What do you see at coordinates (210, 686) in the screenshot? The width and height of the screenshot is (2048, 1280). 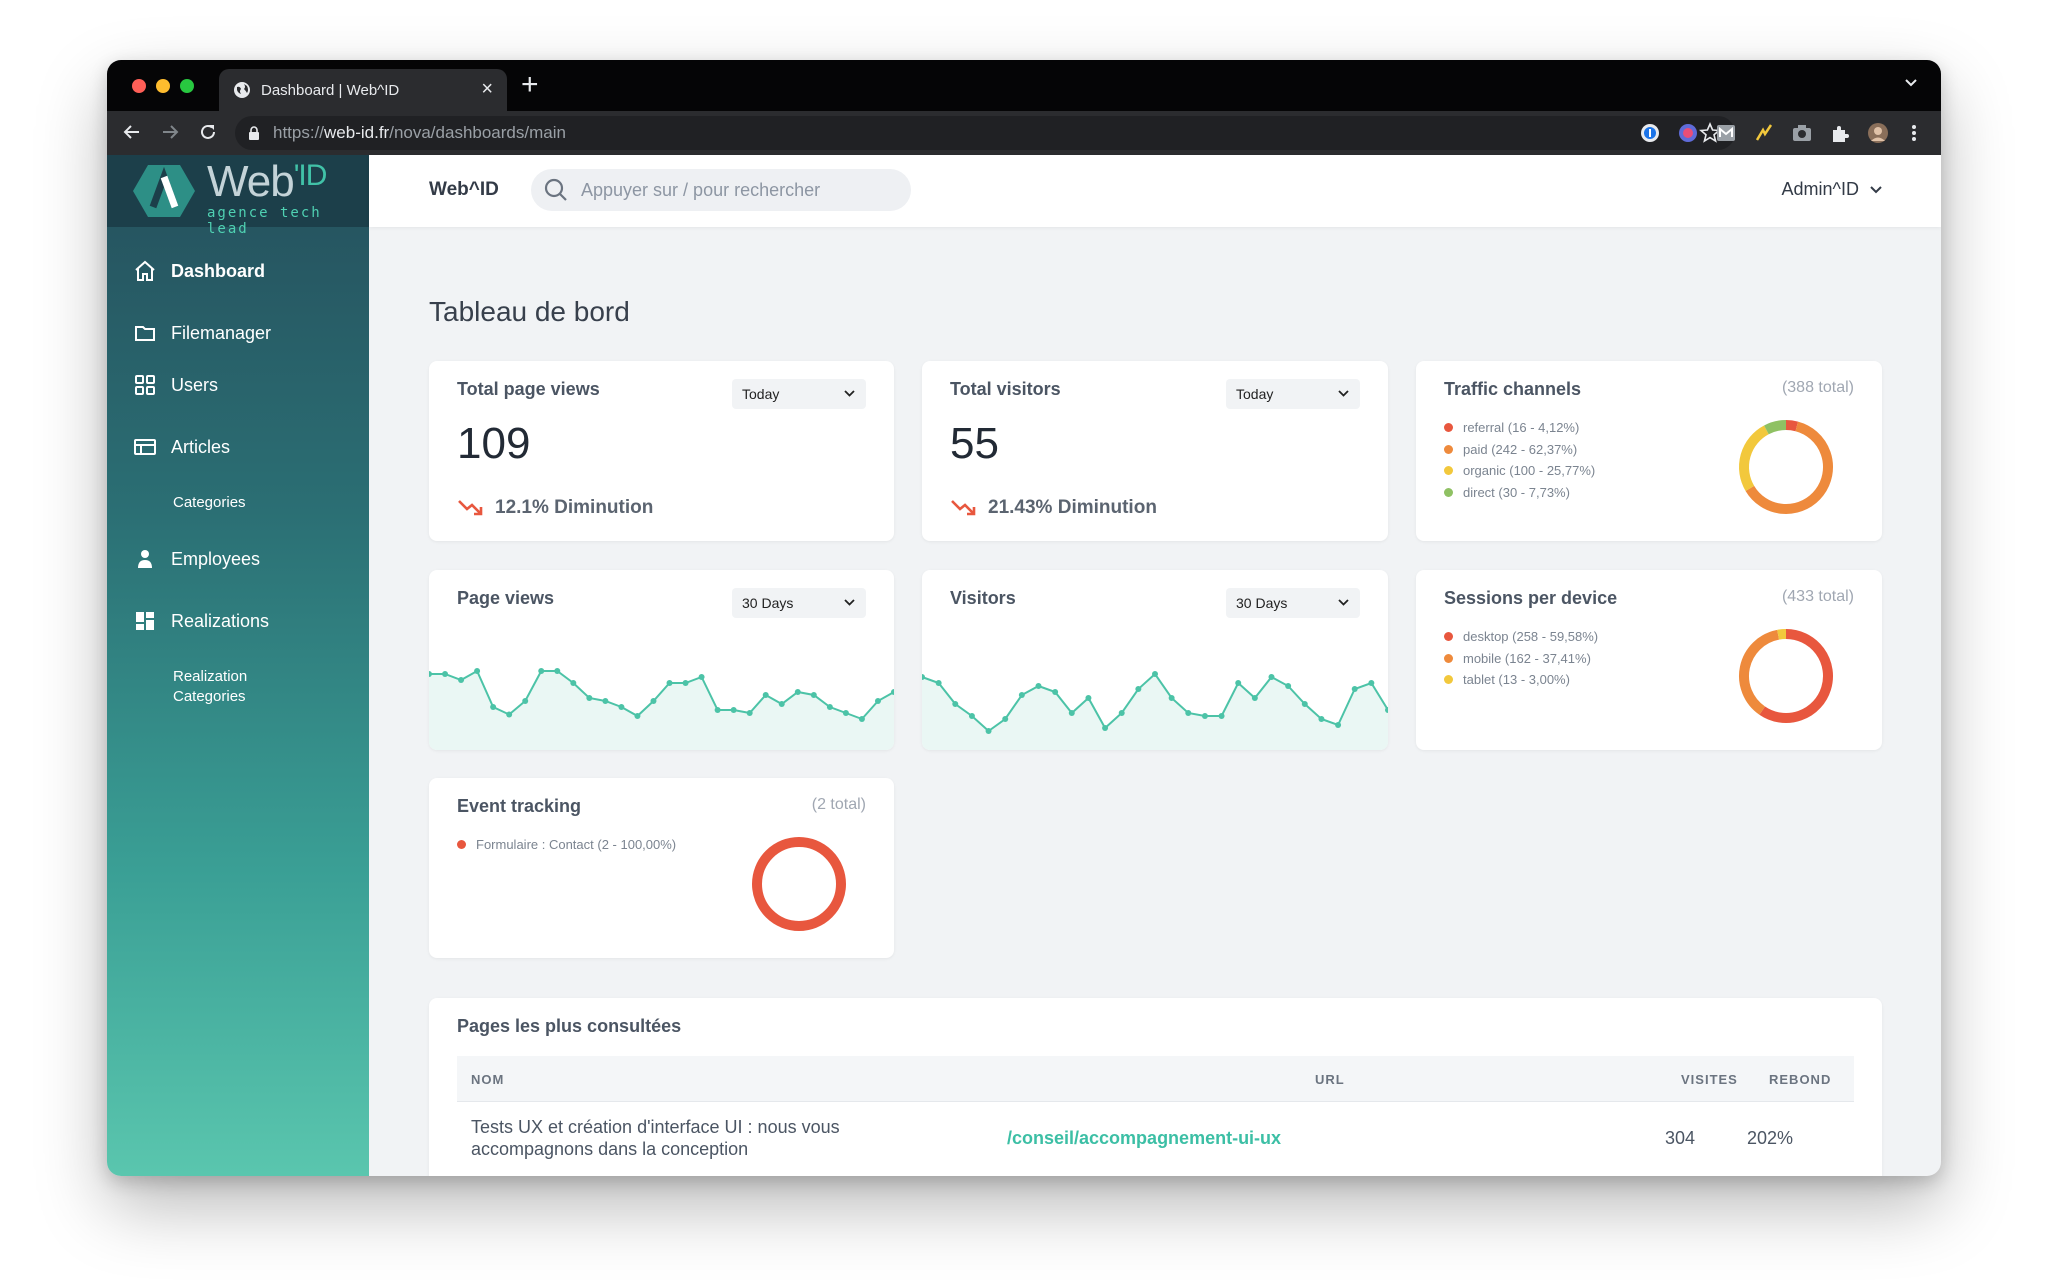 I see `sidebar-item-realization-categories: Realization Categories` at bounding box center [210, 686].